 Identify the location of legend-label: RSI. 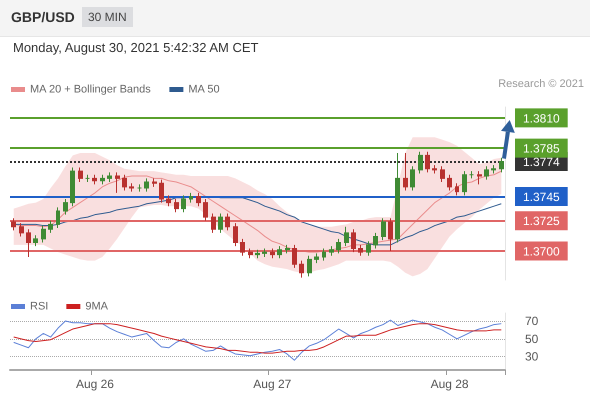
(39, 306).